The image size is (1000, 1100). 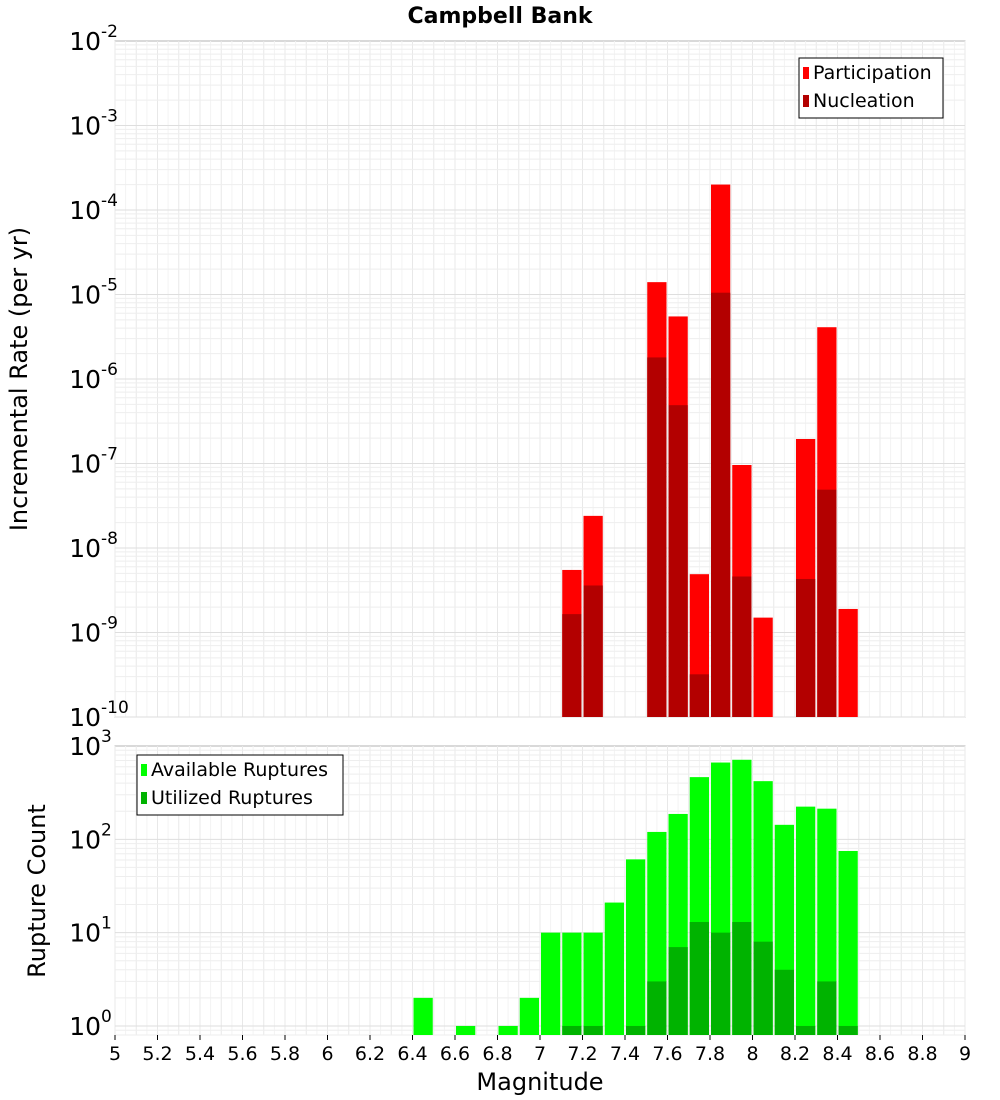 What do you see at coordinates (965, 1054) in the screenshot?
I see `x-tick-label: 9` at bounding box center [965, 1054].